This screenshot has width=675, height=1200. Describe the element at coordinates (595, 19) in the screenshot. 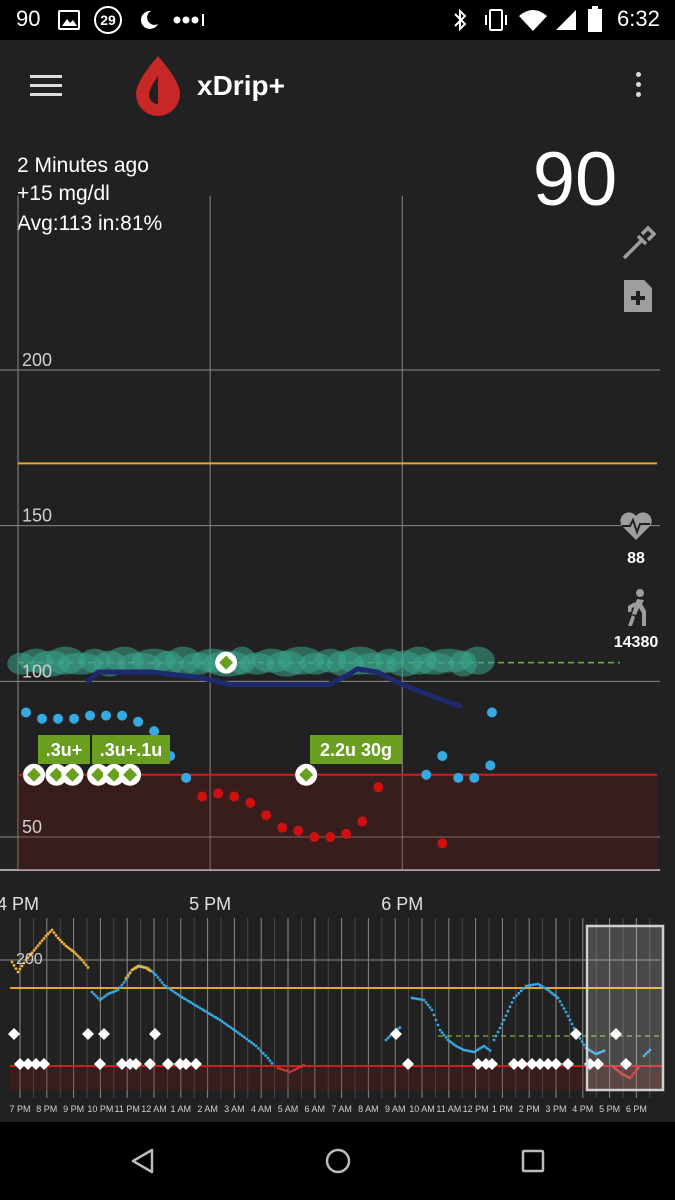

I see `battery-icon` at that location.